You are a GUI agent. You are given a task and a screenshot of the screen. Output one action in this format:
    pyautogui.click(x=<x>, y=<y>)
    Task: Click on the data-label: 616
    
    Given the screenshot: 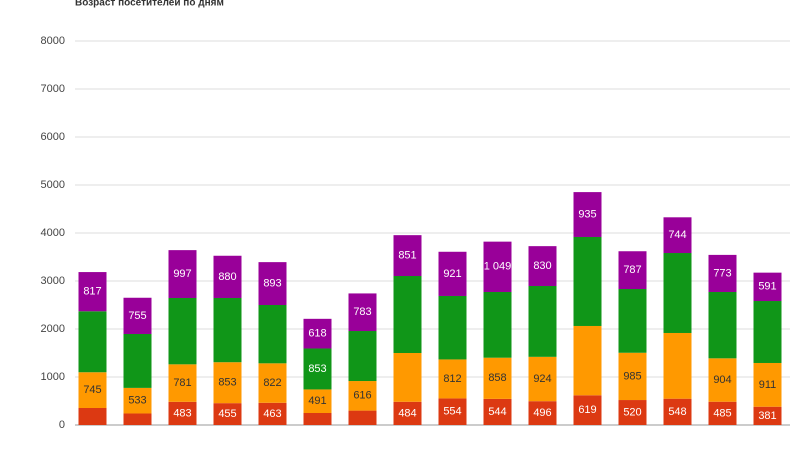 What is the action you would take?
    pyautogui.click(x=362, y=396)
    